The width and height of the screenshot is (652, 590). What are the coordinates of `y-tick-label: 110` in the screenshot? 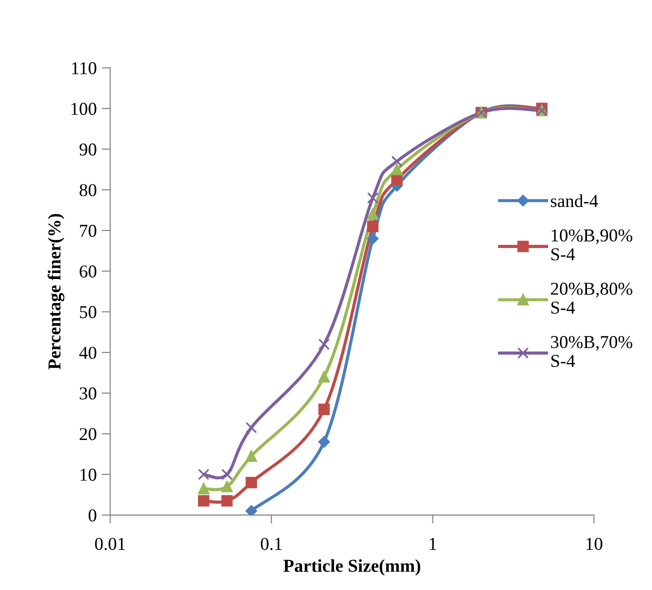 It's located at (84, 68).